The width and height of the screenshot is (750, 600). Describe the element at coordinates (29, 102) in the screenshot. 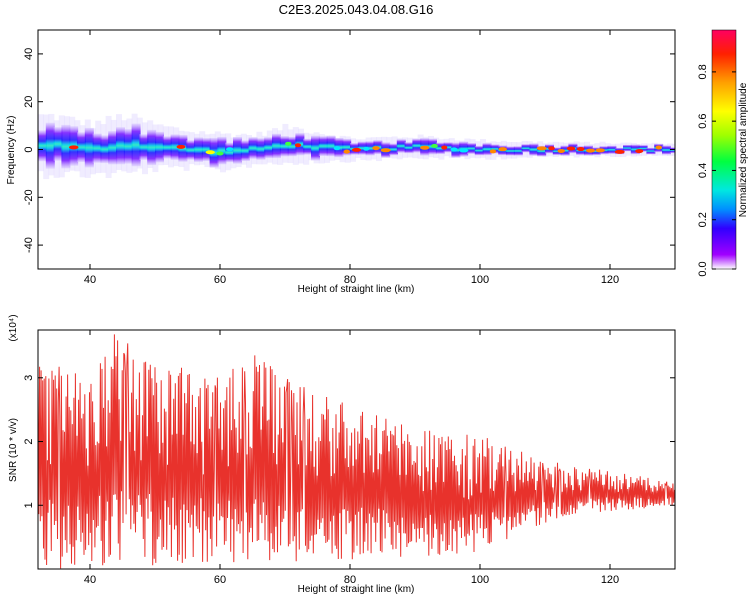

I see `y-tick-label: 20` at that location.